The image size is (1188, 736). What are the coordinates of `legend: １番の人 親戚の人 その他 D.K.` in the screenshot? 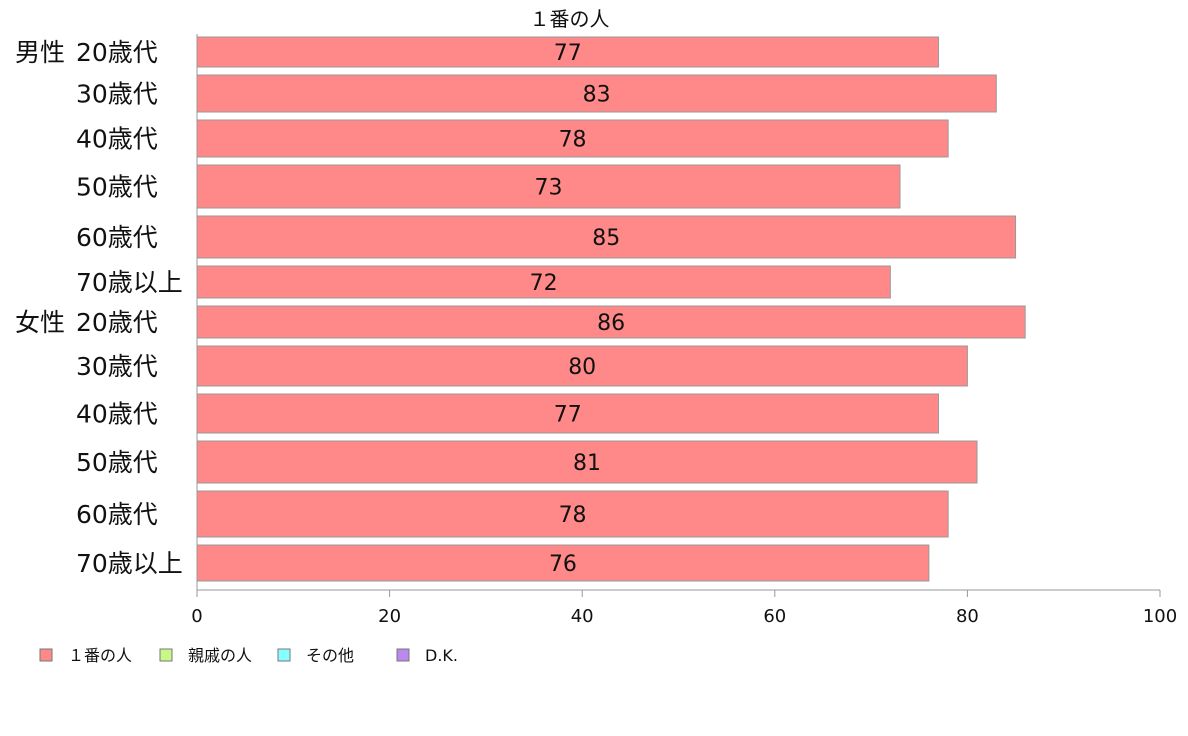 It's located at (248, 655).